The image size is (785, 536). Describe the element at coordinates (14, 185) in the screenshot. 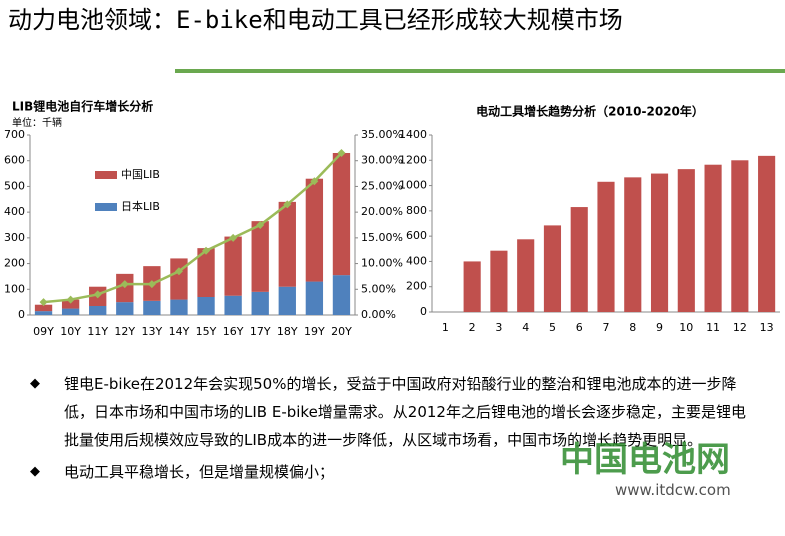

I see `y-tick-label: 500` at that location.